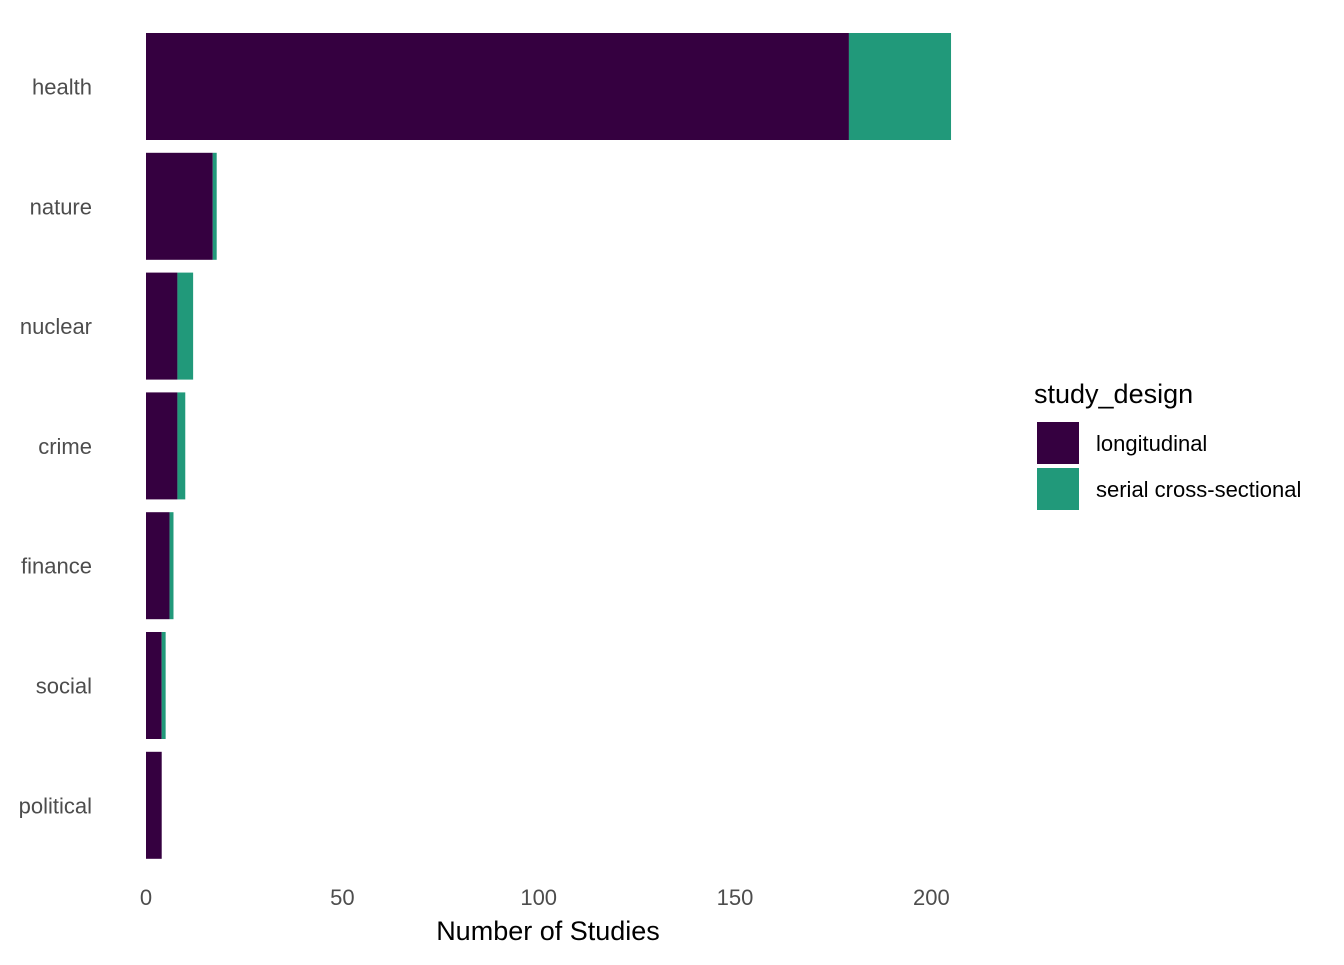 The height and width of the screenshot is (965, 1344). I want to click on legend-title: study_design, so click(1113, 394).